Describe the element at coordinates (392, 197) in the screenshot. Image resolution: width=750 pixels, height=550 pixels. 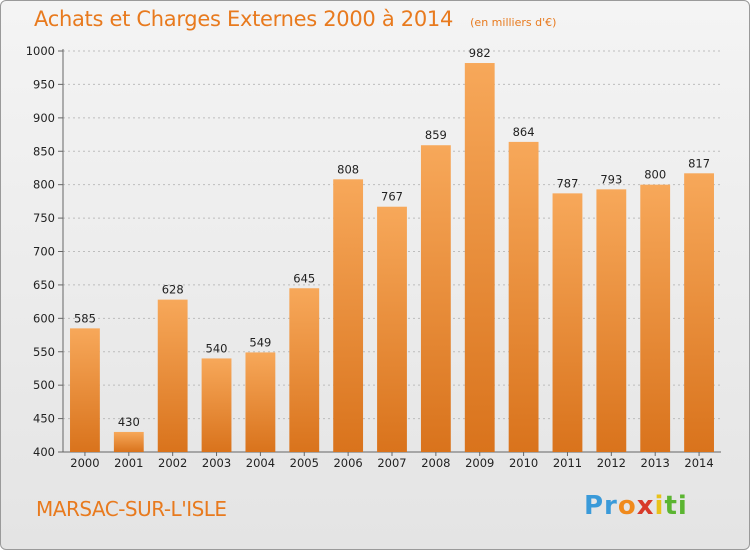
I see `value-label-2007: 767` at that location.